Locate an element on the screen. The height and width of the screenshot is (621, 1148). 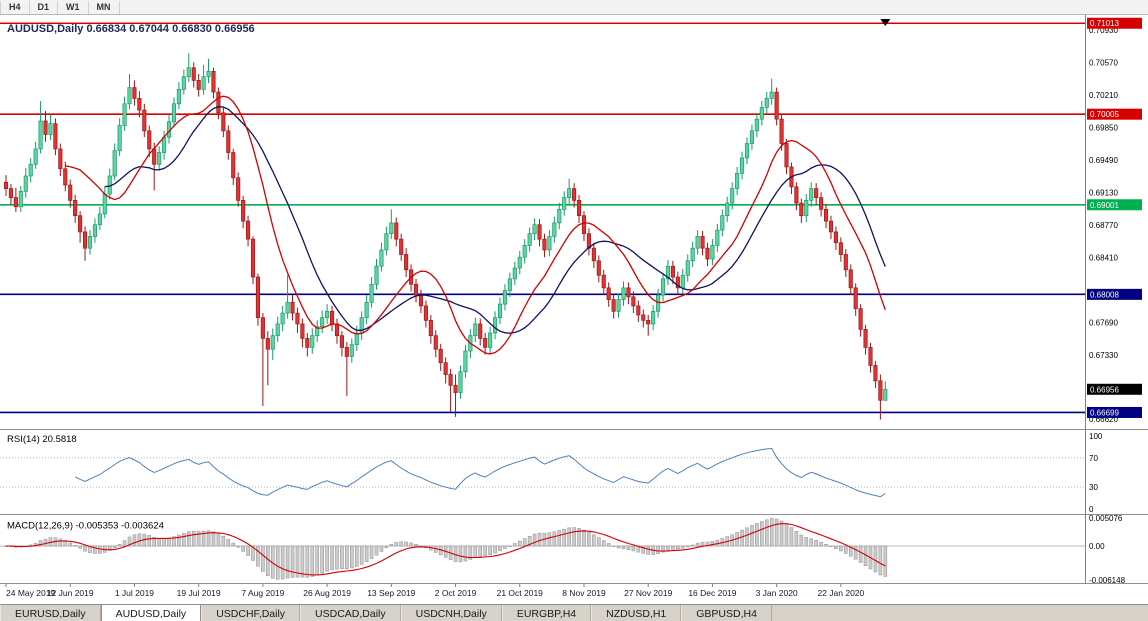
chart-tab-usdcnh-daily: USDCNH,Daily is located at coordinates (451, 613).